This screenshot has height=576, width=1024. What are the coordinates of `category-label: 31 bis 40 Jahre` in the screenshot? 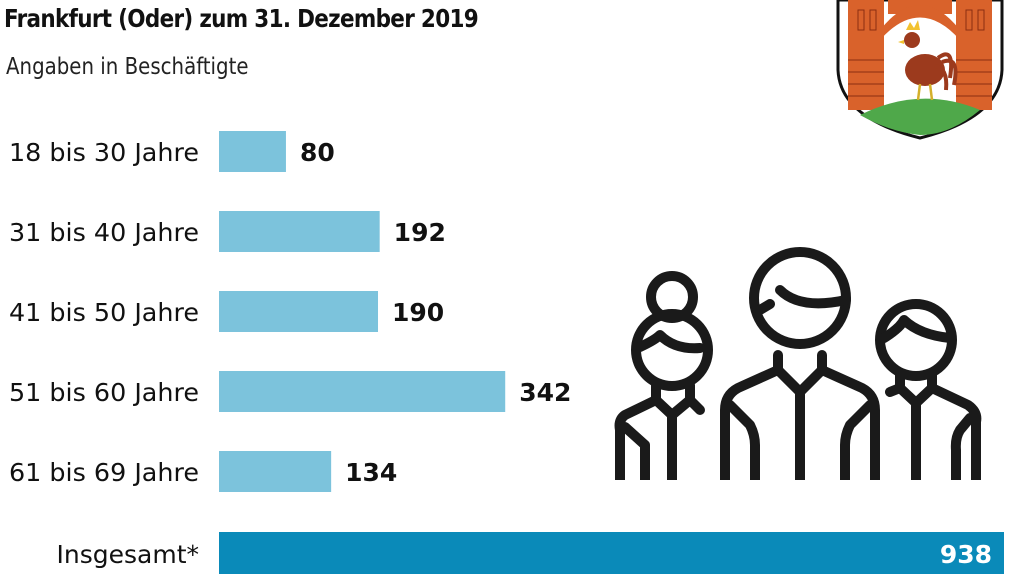 It's located at (104, 232).